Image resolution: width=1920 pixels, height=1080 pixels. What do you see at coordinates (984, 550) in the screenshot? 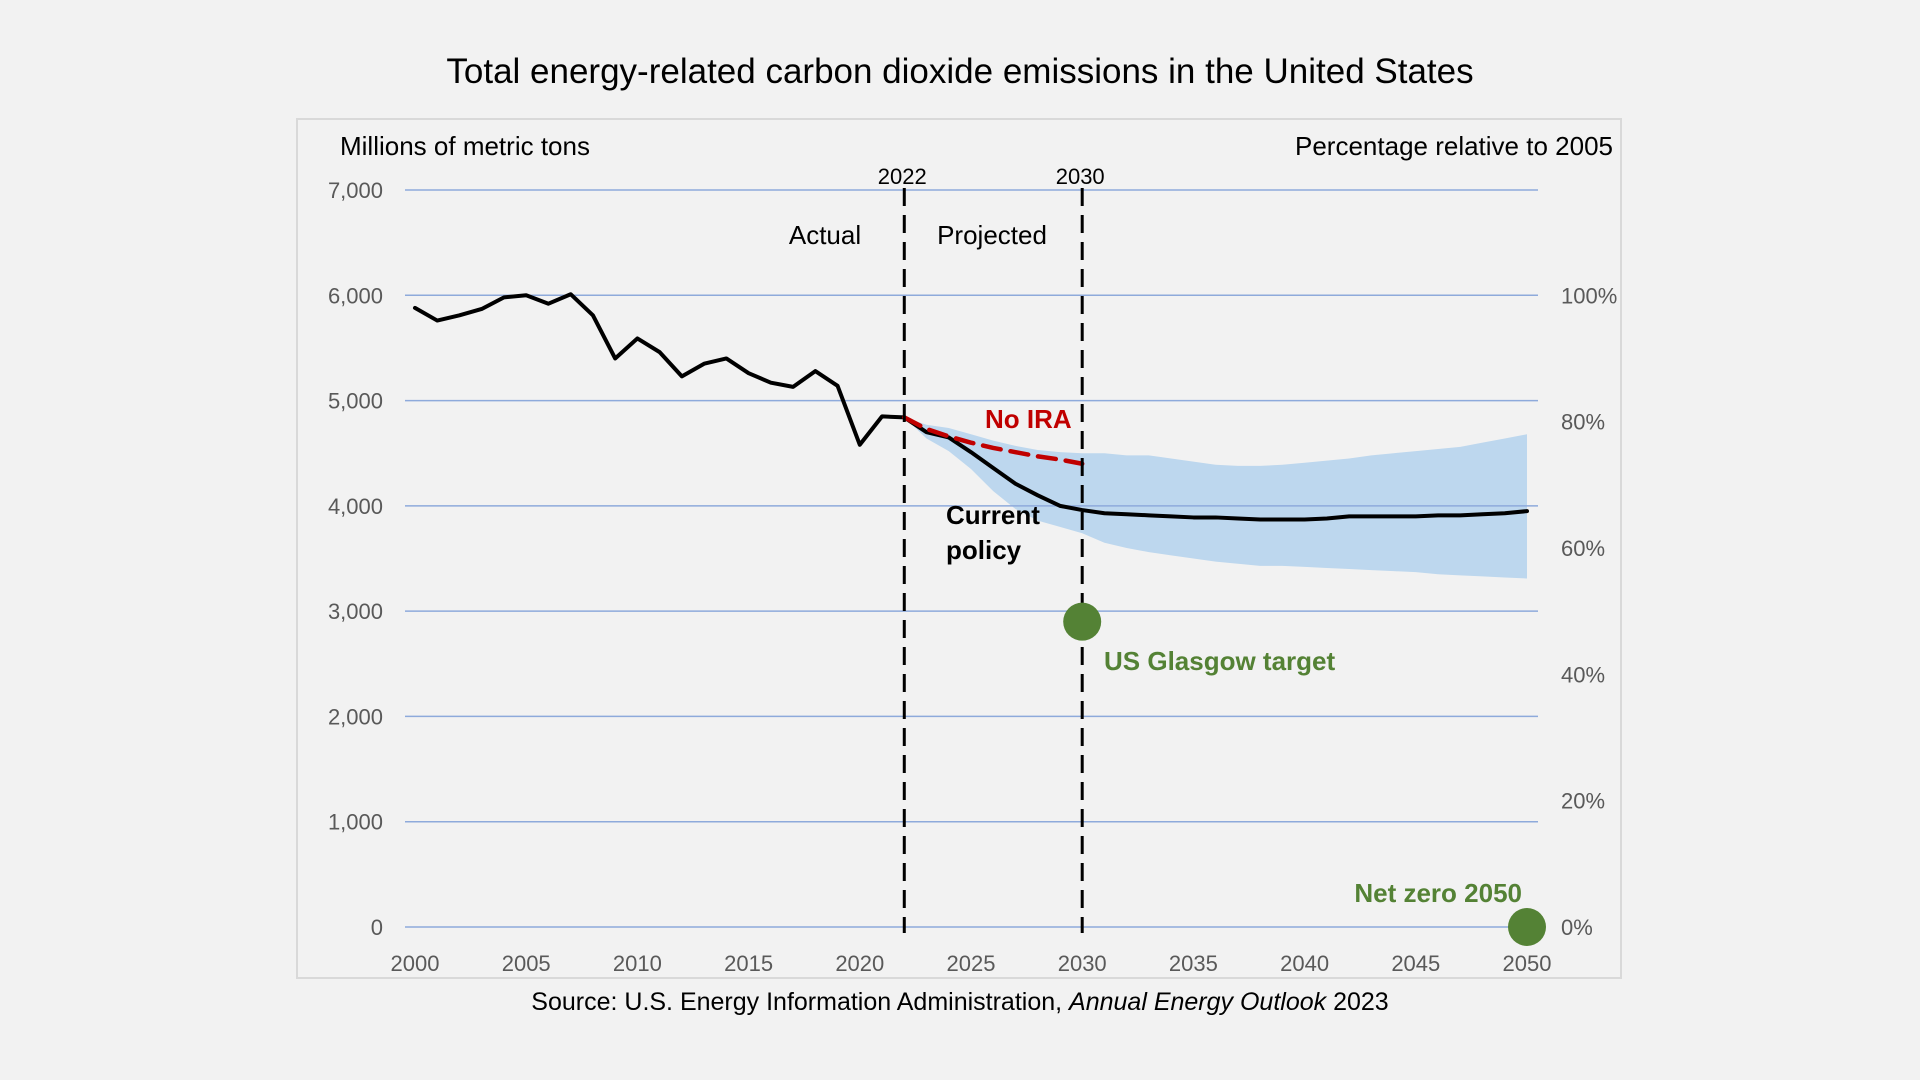
I see `current-policy-label-line2: policy` at bounding box center [984, 550].